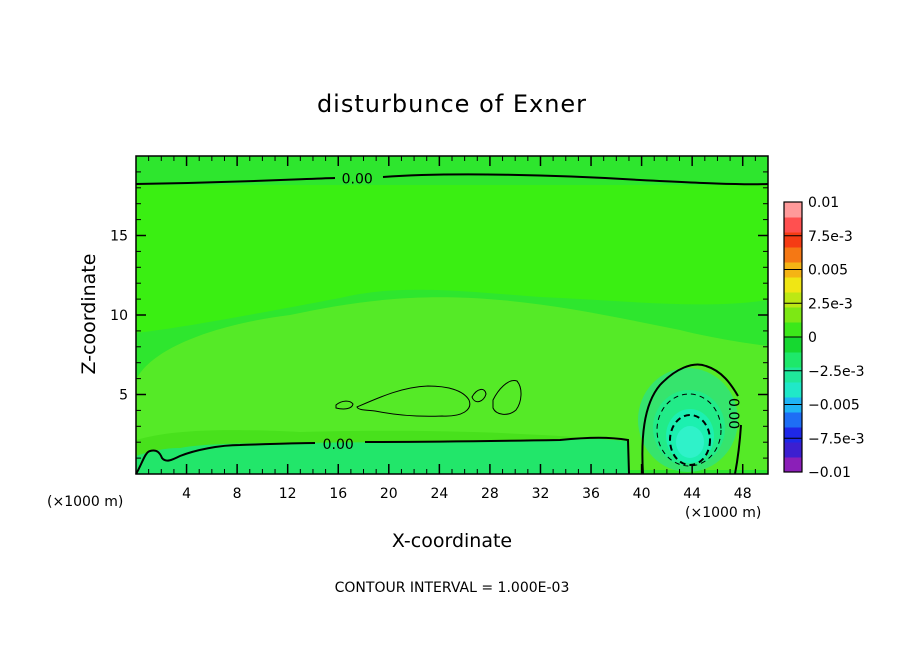 The image size is (904, 654). Describe the element at coordinates (723, 513) in the screenshot. I see `x-unit-right: (×1000 m)` at that location.